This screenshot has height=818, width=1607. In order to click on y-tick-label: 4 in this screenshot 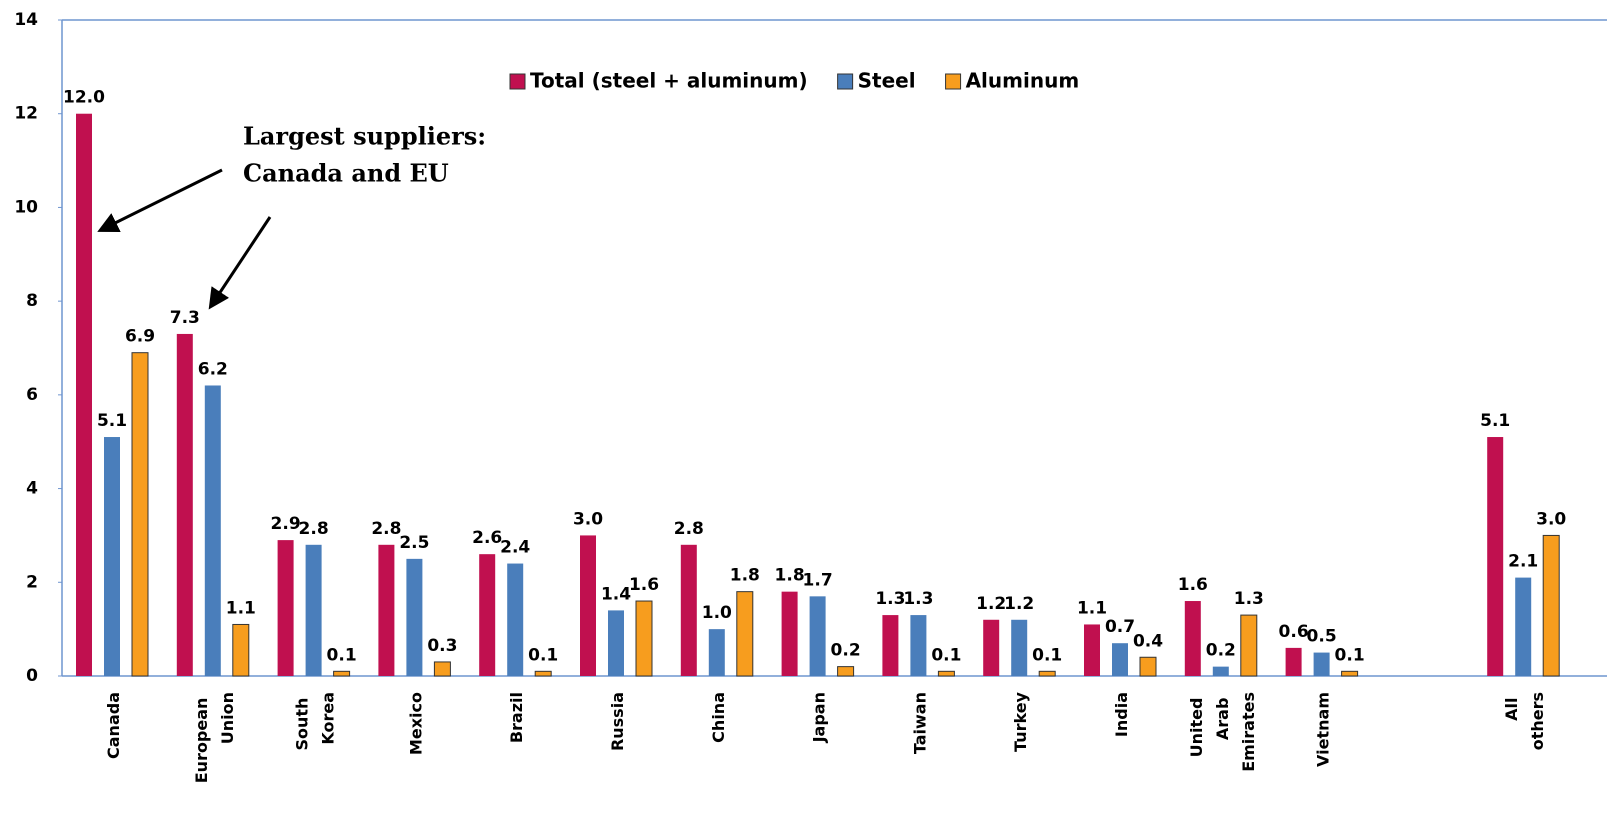, I will do `click(32, 489)`.